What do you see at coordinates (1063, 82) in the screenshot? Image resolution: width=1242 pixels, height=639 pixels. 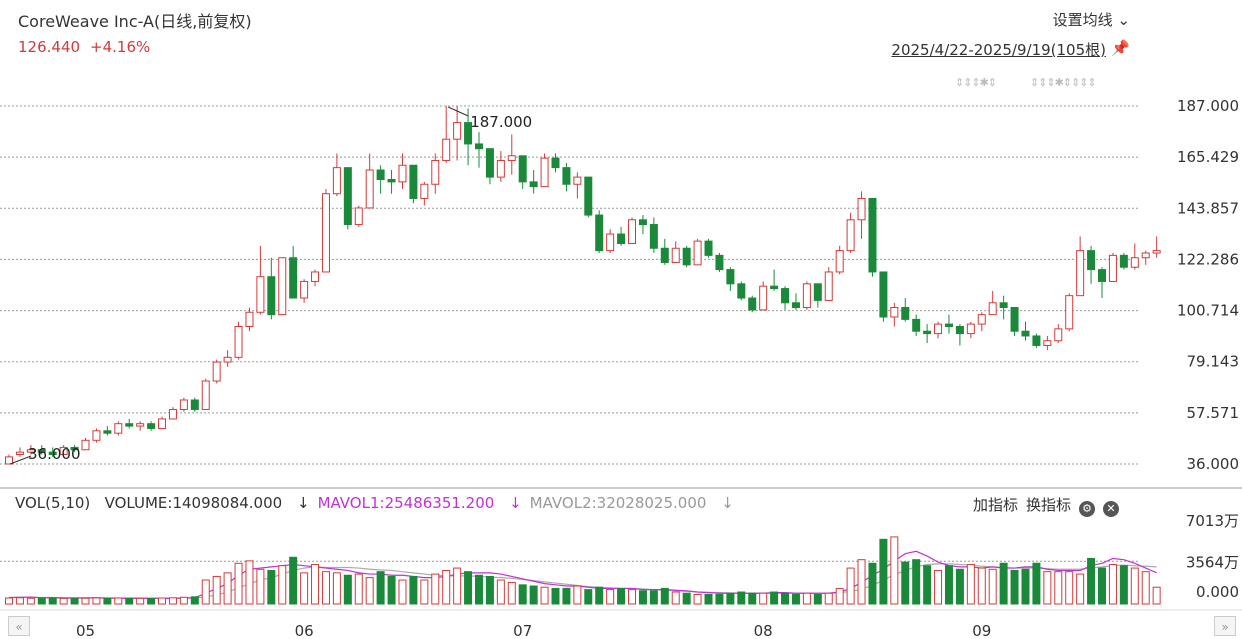 I see `indicator-marks-group-2: ⇕⇕⇕✱⇕⇕⇕⇕` at bounding box center [1063, 82].